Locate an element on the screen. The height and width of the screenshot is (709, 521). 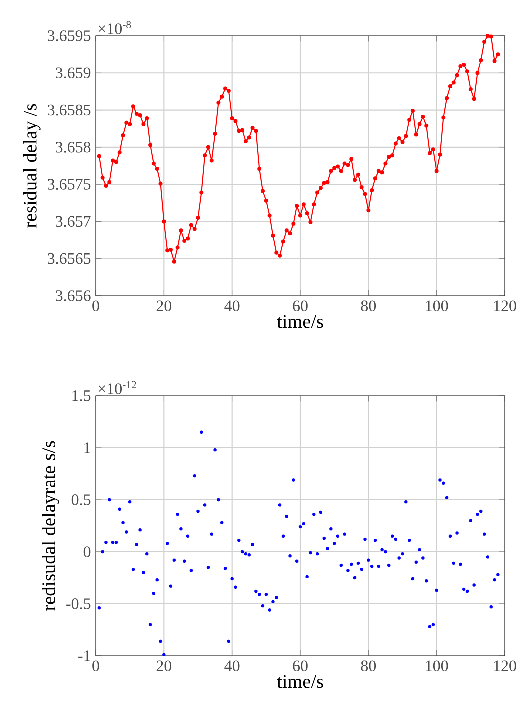
y-tick-label: -0.5 is located at coordinates (78, 604).